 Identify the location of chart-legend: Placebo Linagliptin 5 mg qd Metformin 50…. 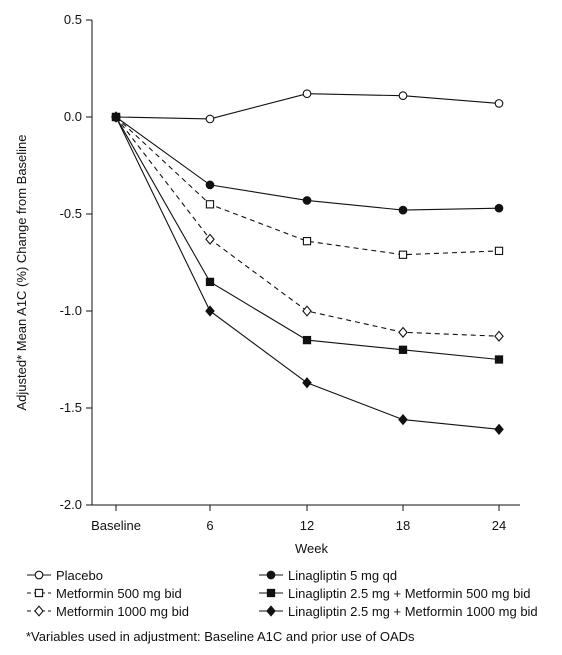
(286, 593).